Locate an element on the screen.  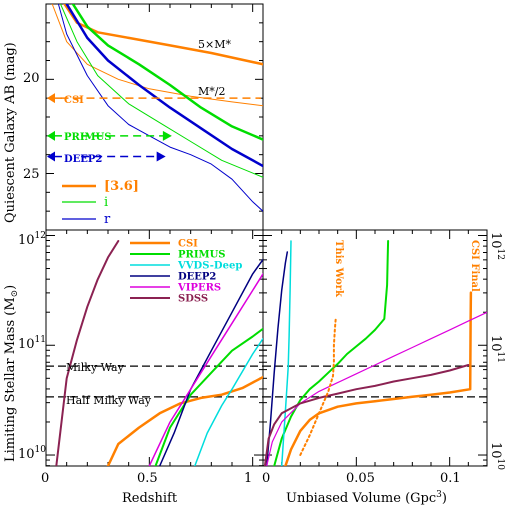
mag-tick-20: 20 is located at coordinates (31, 78).